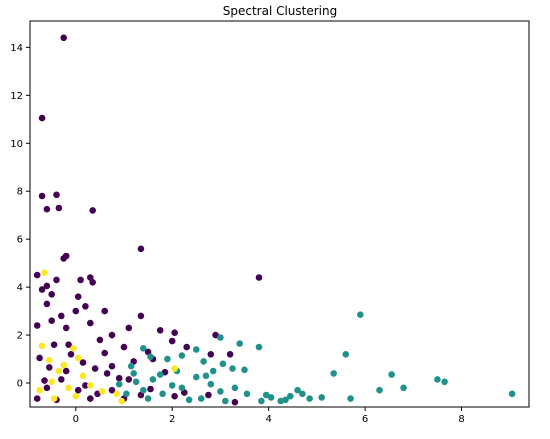 The height and width of the screenshot is (439, 550). Describe the element at coordinates (365, 419) in the screenshot. I see `x-tick-label: 6` at that location.